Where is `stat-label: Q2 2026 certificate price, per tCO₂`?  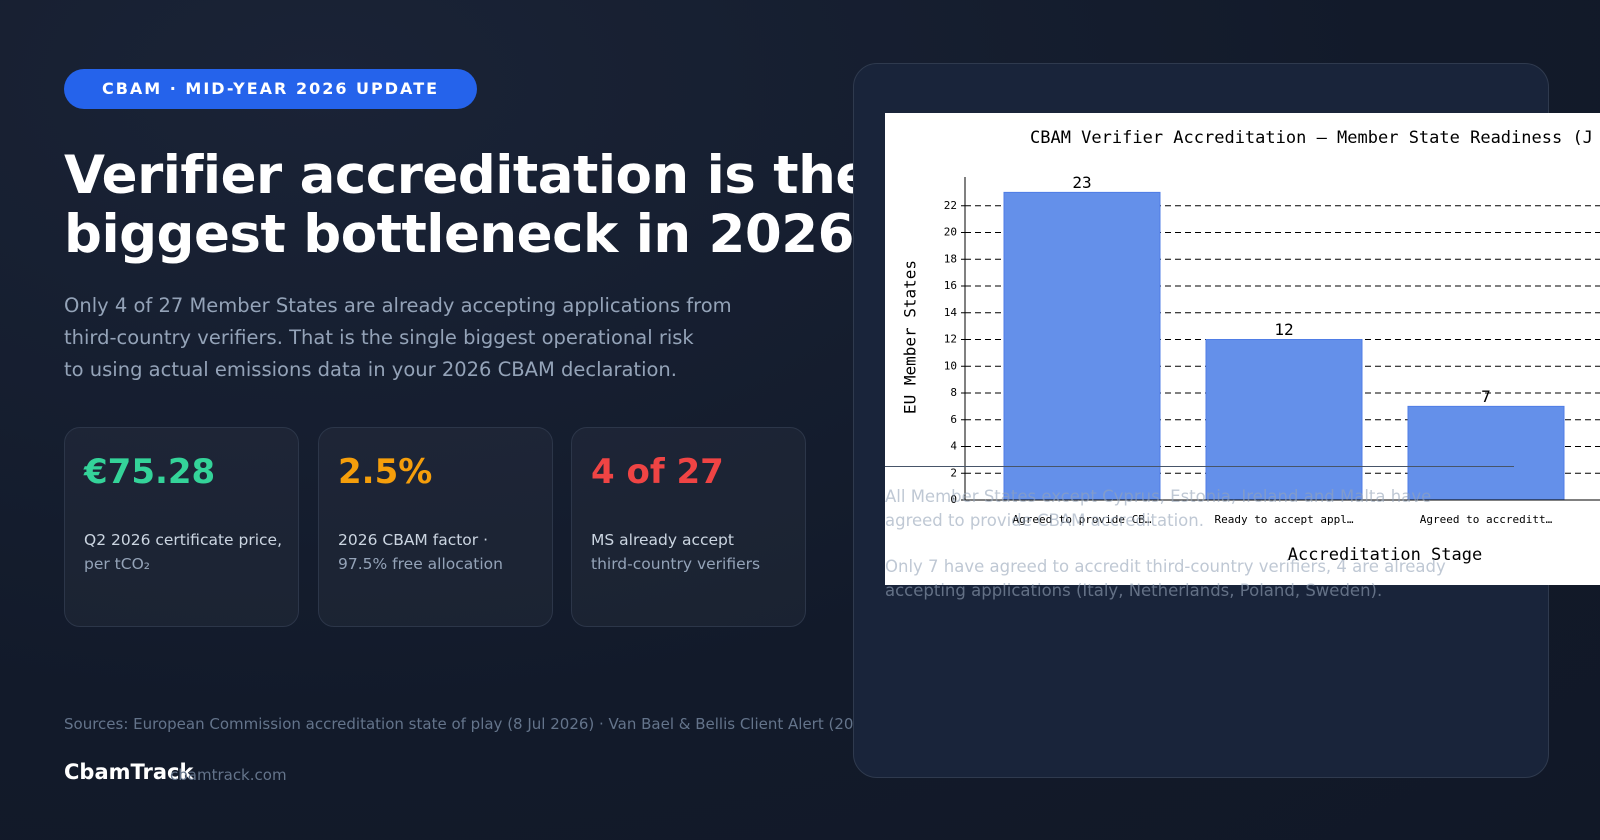 stat-label: Q2 2026 certificate price, per tCO₂ is located at coordinates (183, 552).